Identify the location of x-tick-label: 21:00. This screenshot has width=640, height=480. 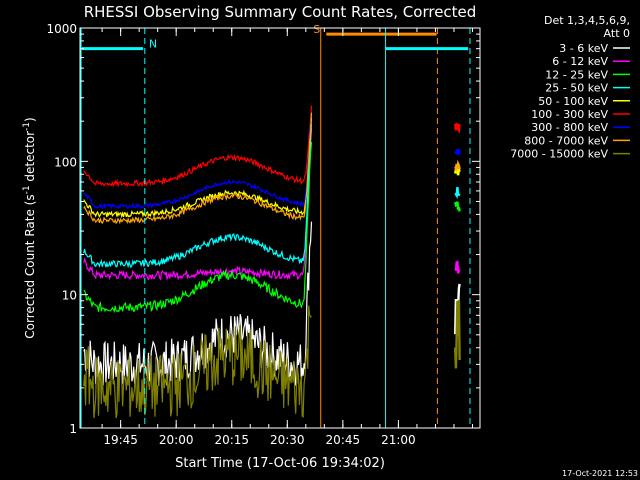
(398, 440).